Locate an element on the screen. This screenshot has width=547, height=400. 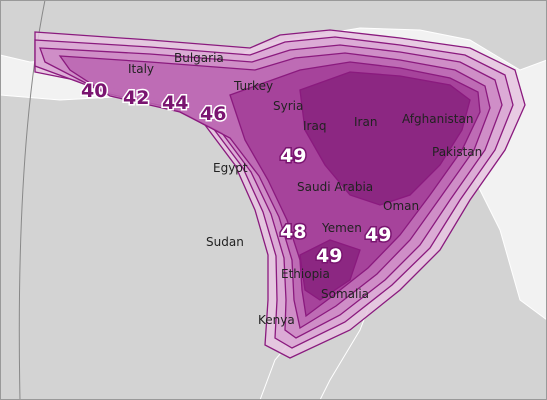
country-label: Sudan is located at coordinates (225, 242).